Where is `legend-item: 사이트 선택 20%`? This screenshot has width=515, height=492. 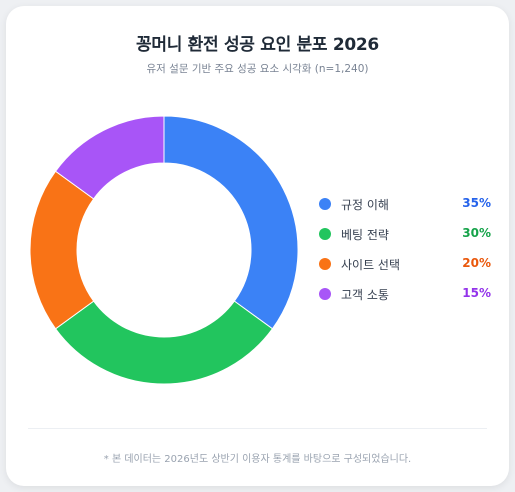 legend-item: 사이트 선택 20% is located at coordinates (405, 269).